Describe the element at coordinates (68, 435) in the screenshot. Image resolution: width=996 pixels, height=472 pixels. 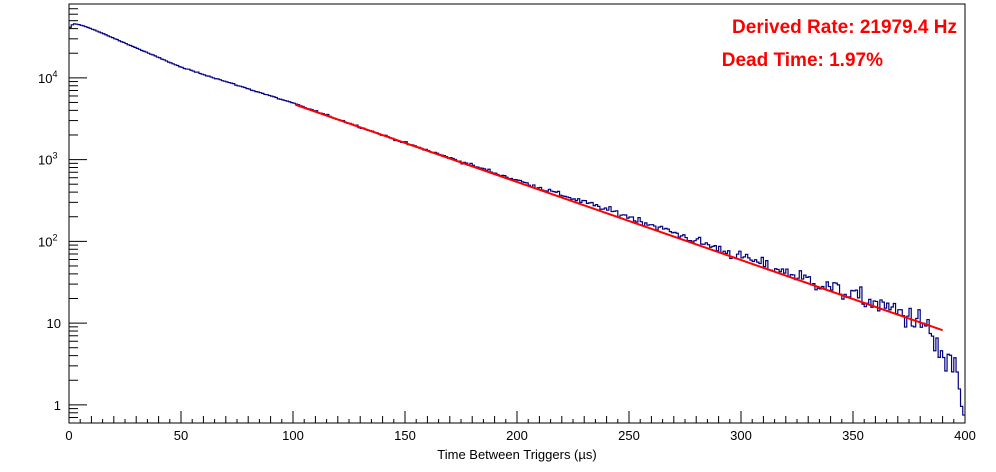
I see `x-tick-label: 0` at that location.